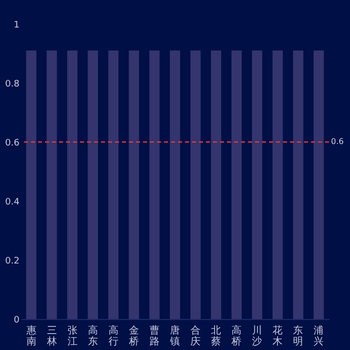 The height and width of the screenshot is (350, 350). Describe the element at coordinates (236, 336) in the screenshot. I see `x-tick-label: 高桥` at that location.